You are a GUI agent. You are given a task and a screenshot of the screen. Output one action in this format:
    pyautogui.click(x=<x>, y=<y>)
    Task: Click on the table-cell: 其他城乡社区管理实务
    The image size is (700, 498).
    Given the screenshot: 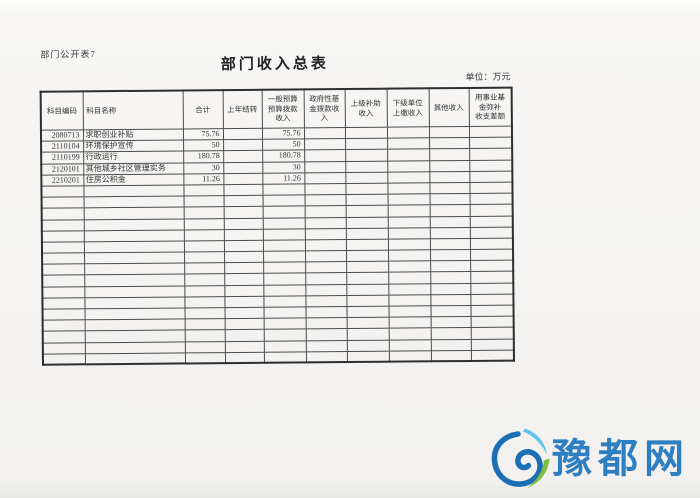 What is the action you would take?
    pyautogui.click(x=133, y=168)
    